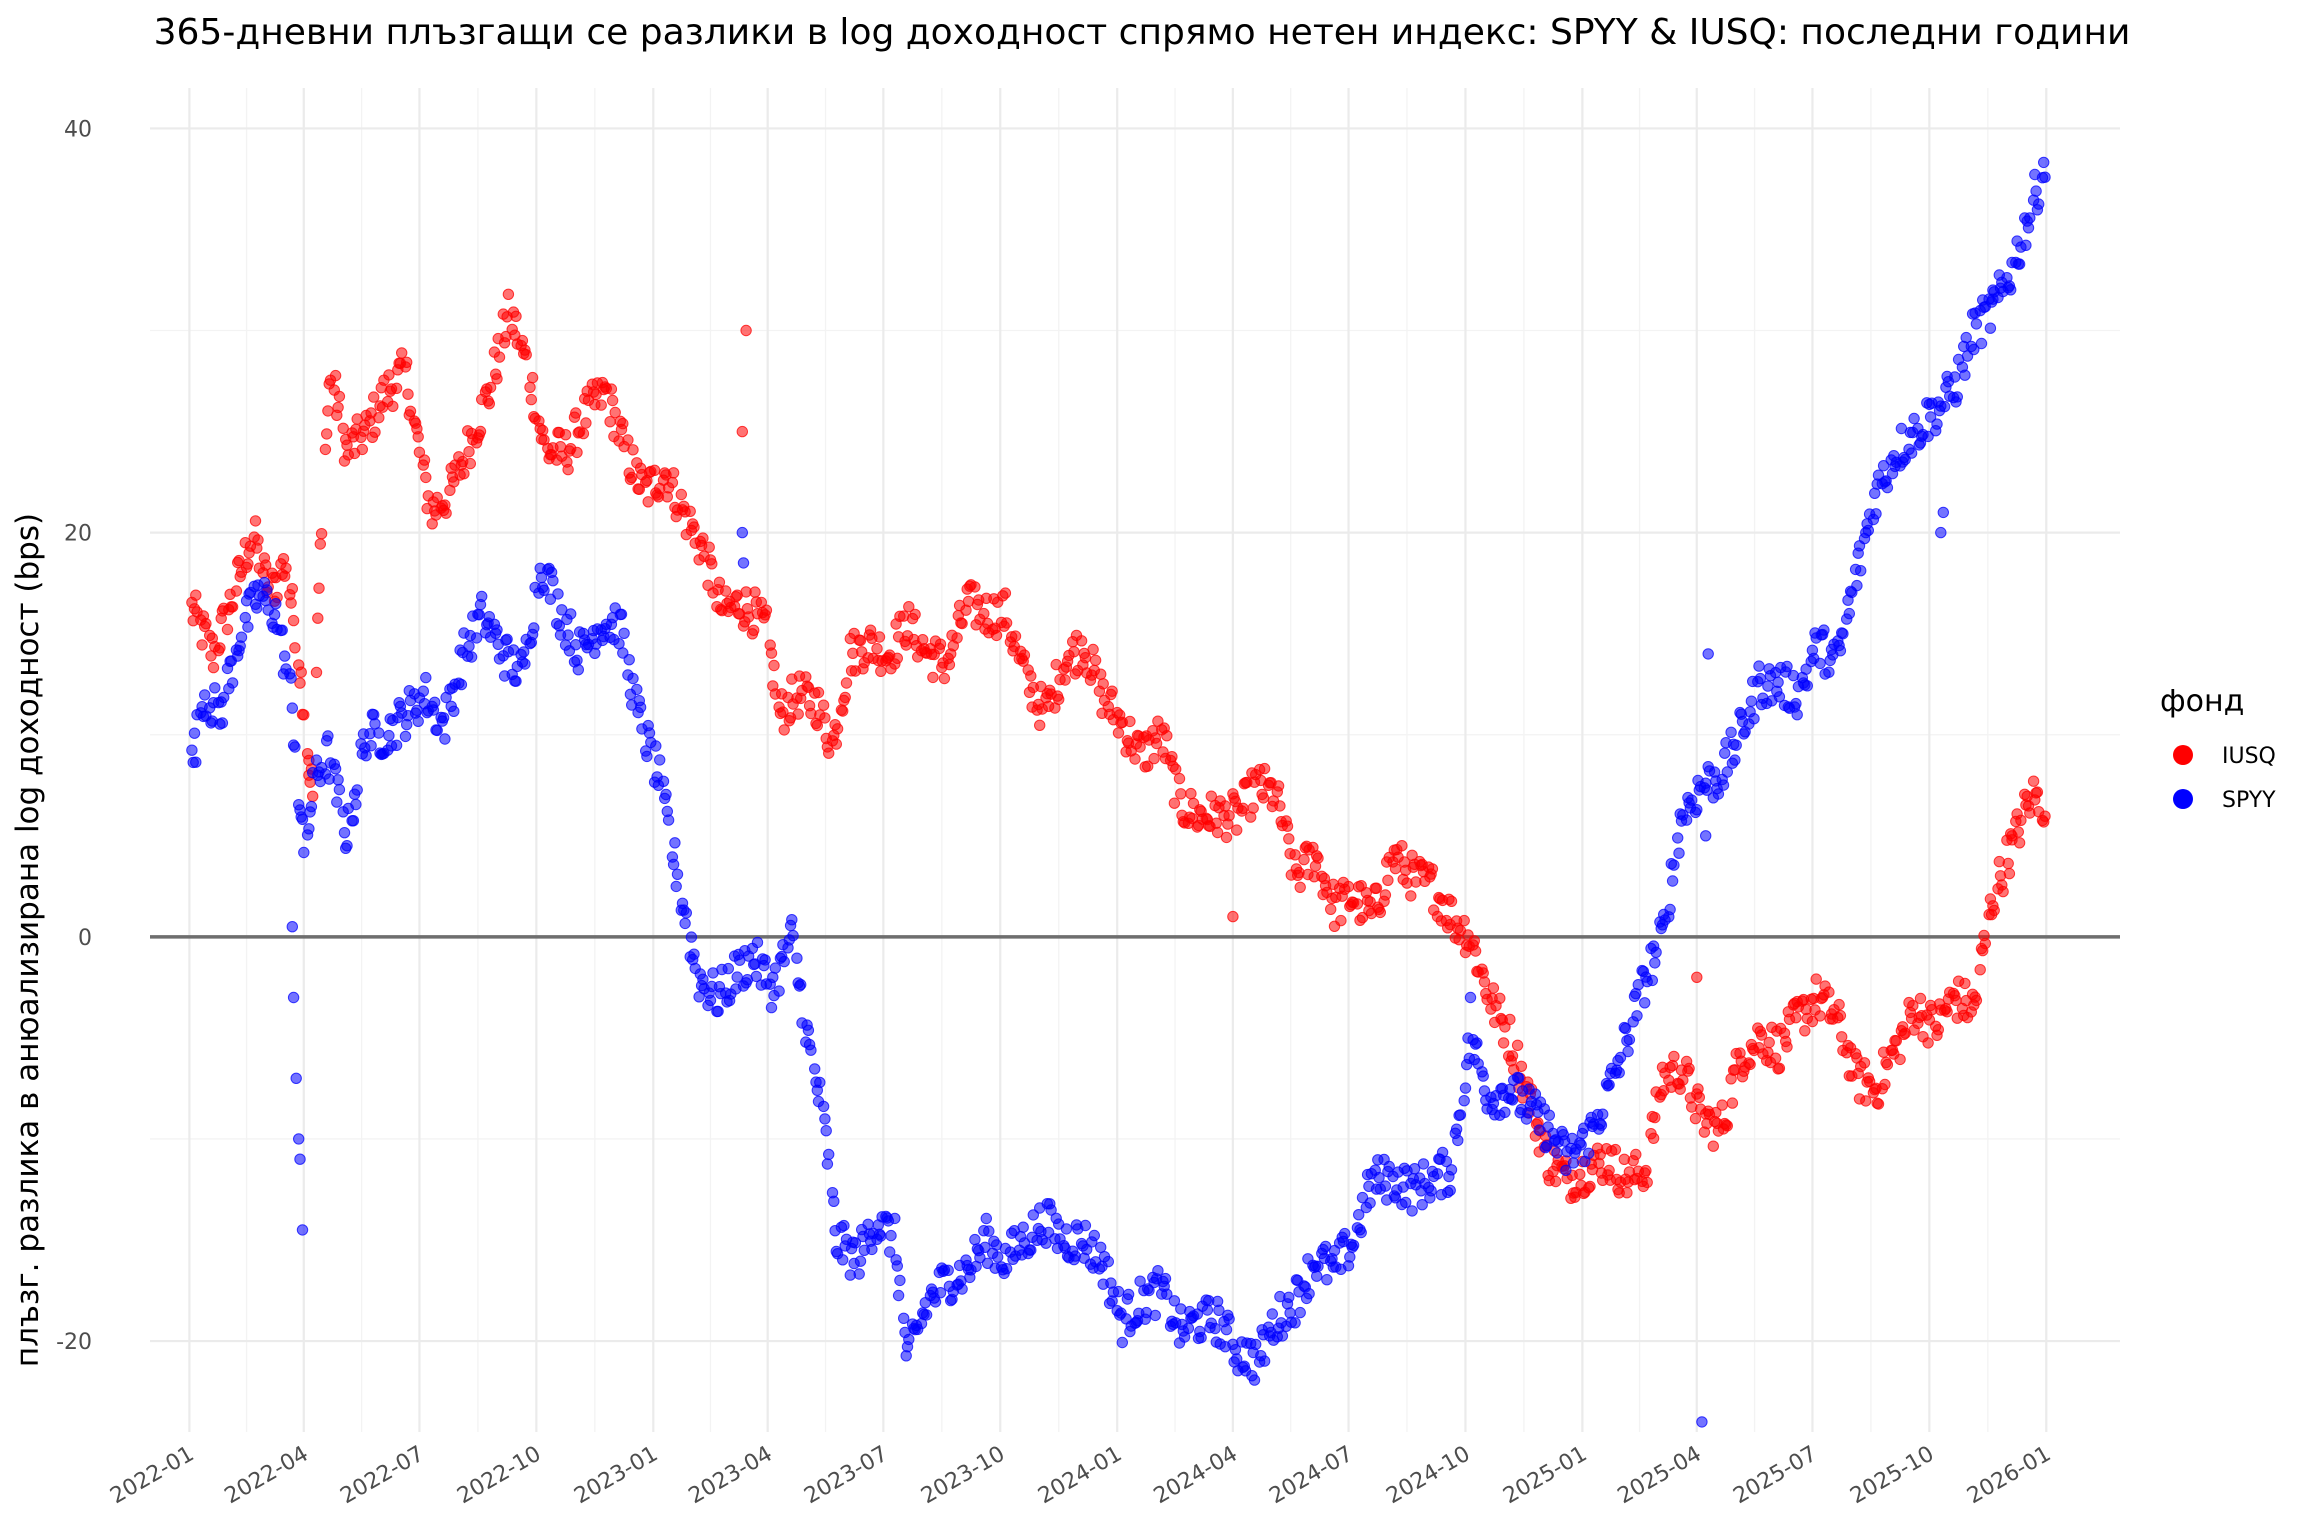 Image resolution: width=2304 pixels, height=1536 pixels. I want to click on y-tick-label: 20, so click(78, 534).